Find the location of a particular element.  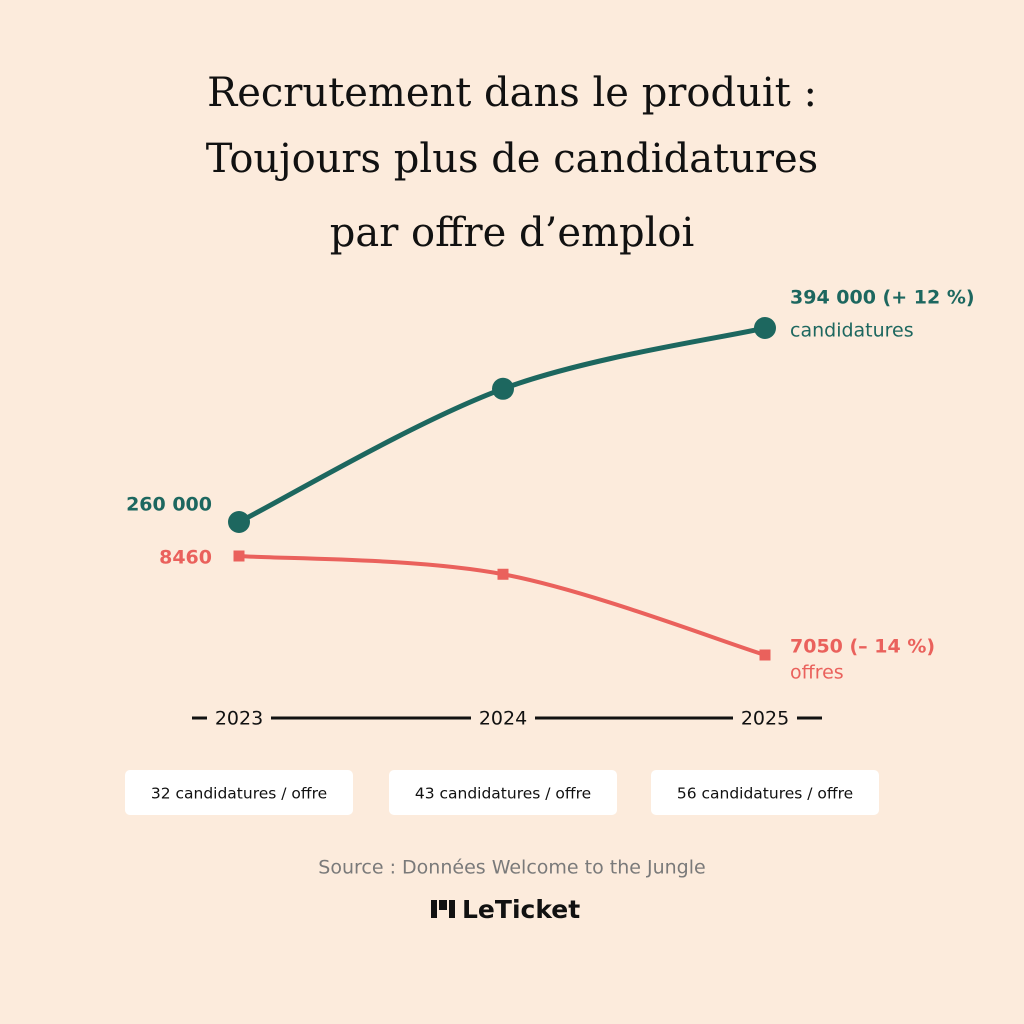

ratio-label: 56 candidatures / offre is located at coordinates (765, 794).